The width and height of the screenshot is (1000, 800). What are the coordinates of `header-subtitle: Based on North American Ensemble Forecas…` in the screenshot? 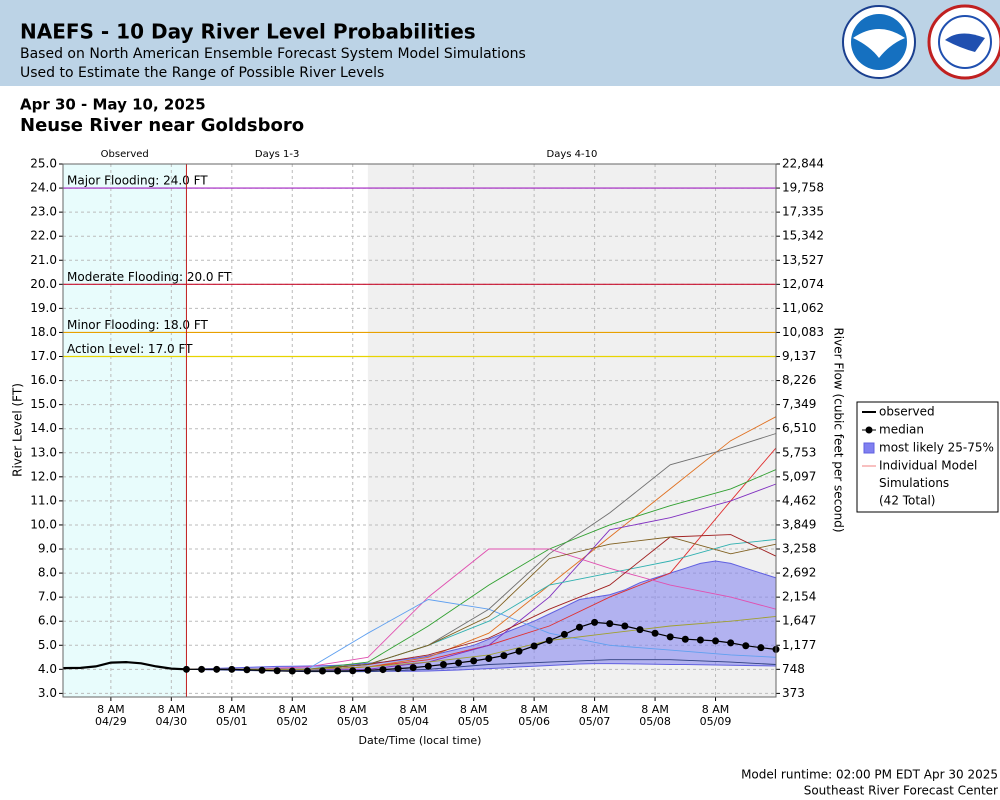 It's located at (273, 54).